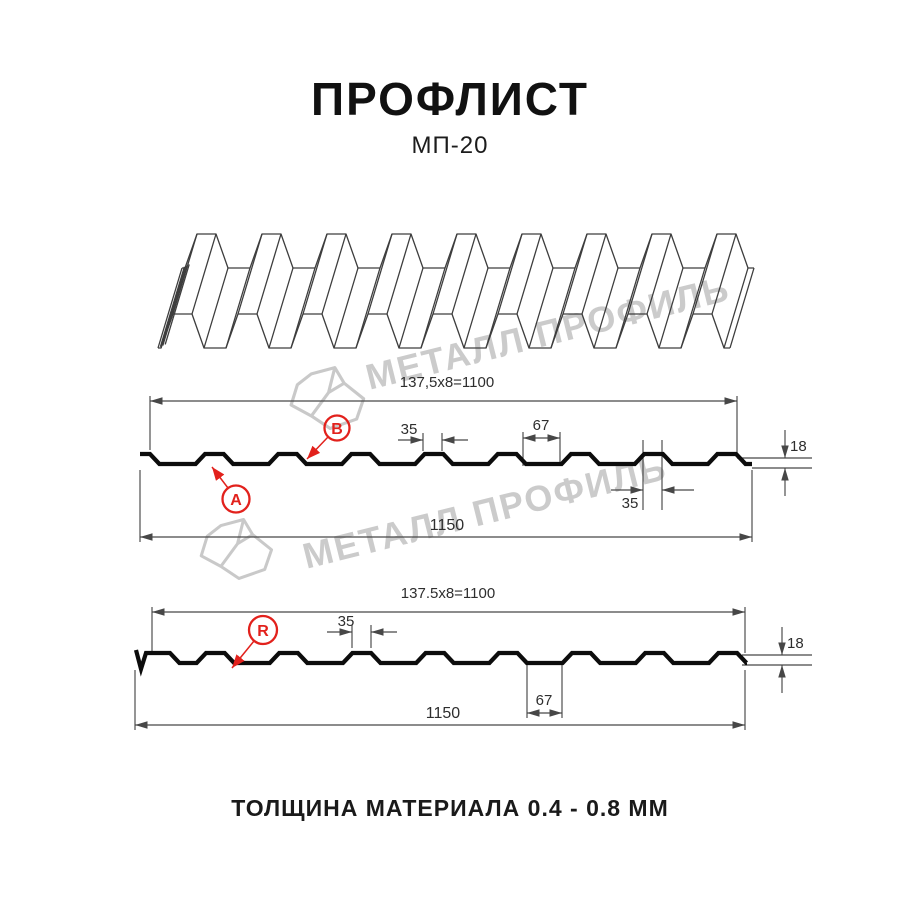  I want to click on label-r-leader, so click(243, 654).